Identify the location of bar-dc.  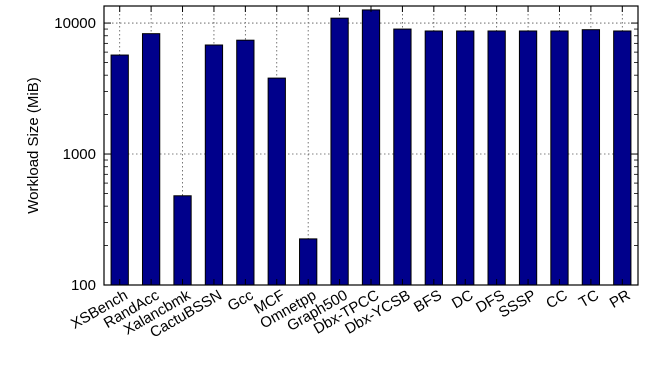
(465, 158).